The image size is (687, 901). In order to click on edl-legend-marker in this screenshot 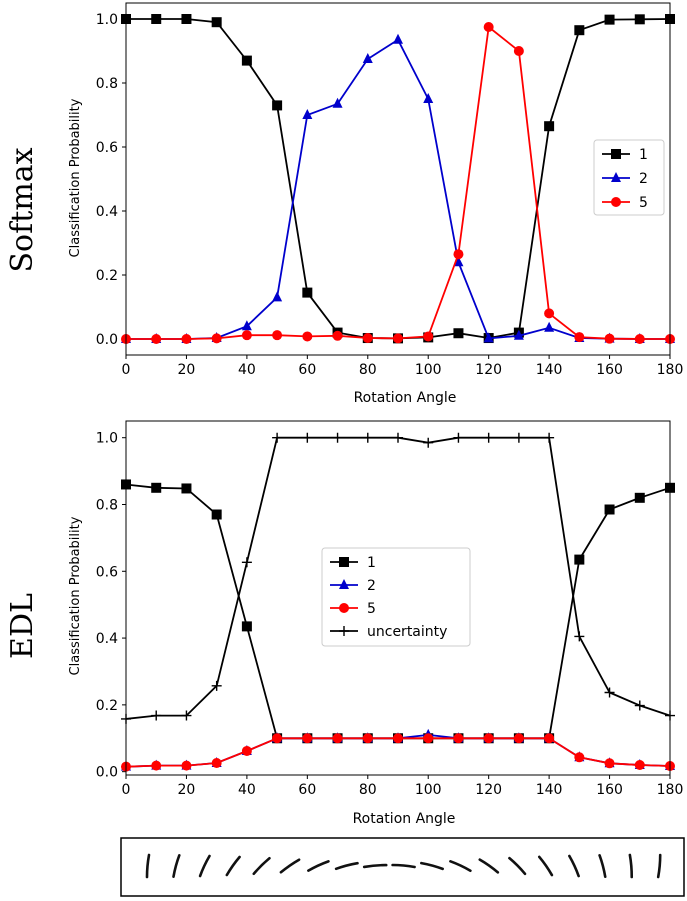, I will do `click(344, 584)`.